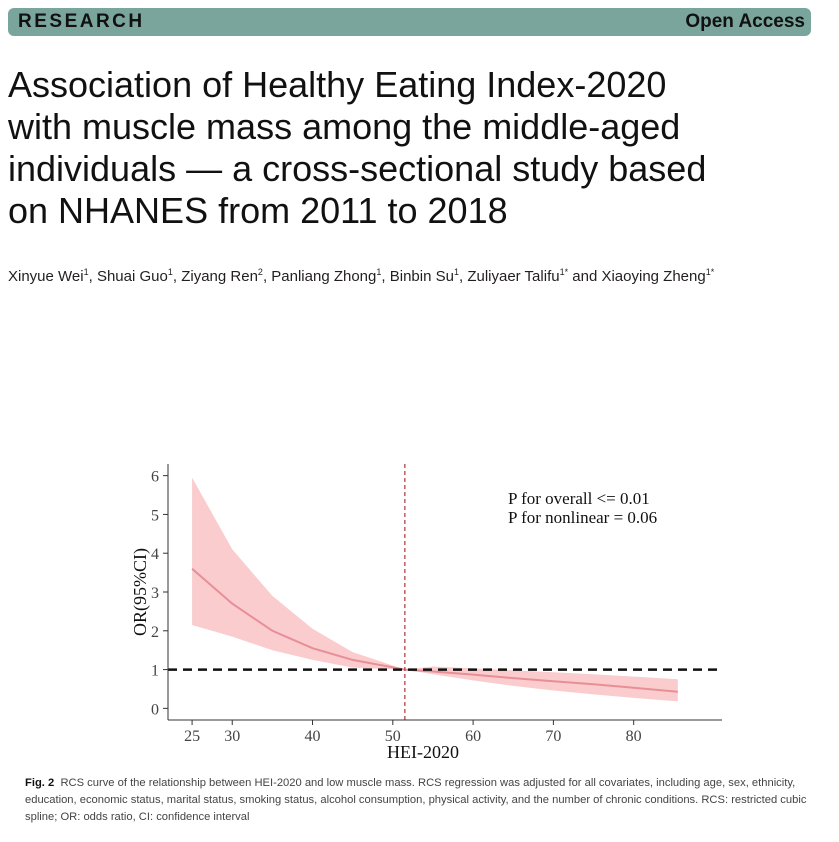 The width and height of the screenshot is (839, 842). What do you see at coordinates (232, 736) in the screenshot?
I see `x-tick-label: 30` at bounding box center [232, 736].